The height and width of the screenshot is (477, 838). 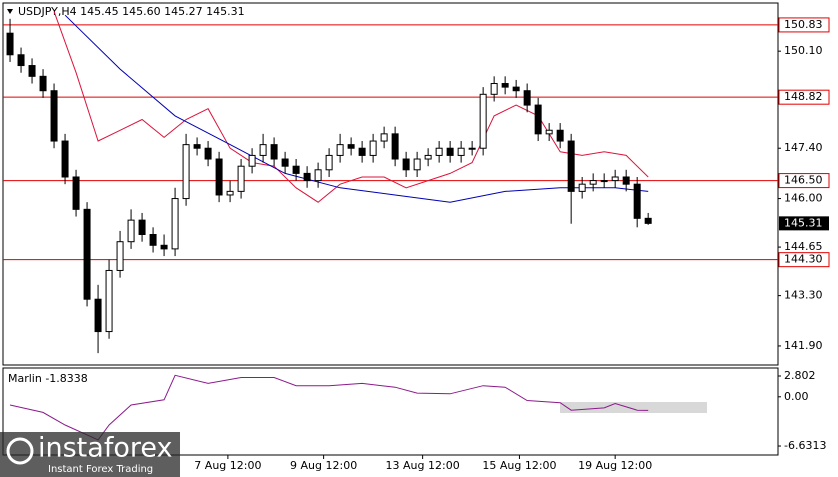 What do you see at coordinates (100, 469) in the screenshot?
I see `watermark-tagline: Instant Forex Trading` at bounding box center [100, 469].